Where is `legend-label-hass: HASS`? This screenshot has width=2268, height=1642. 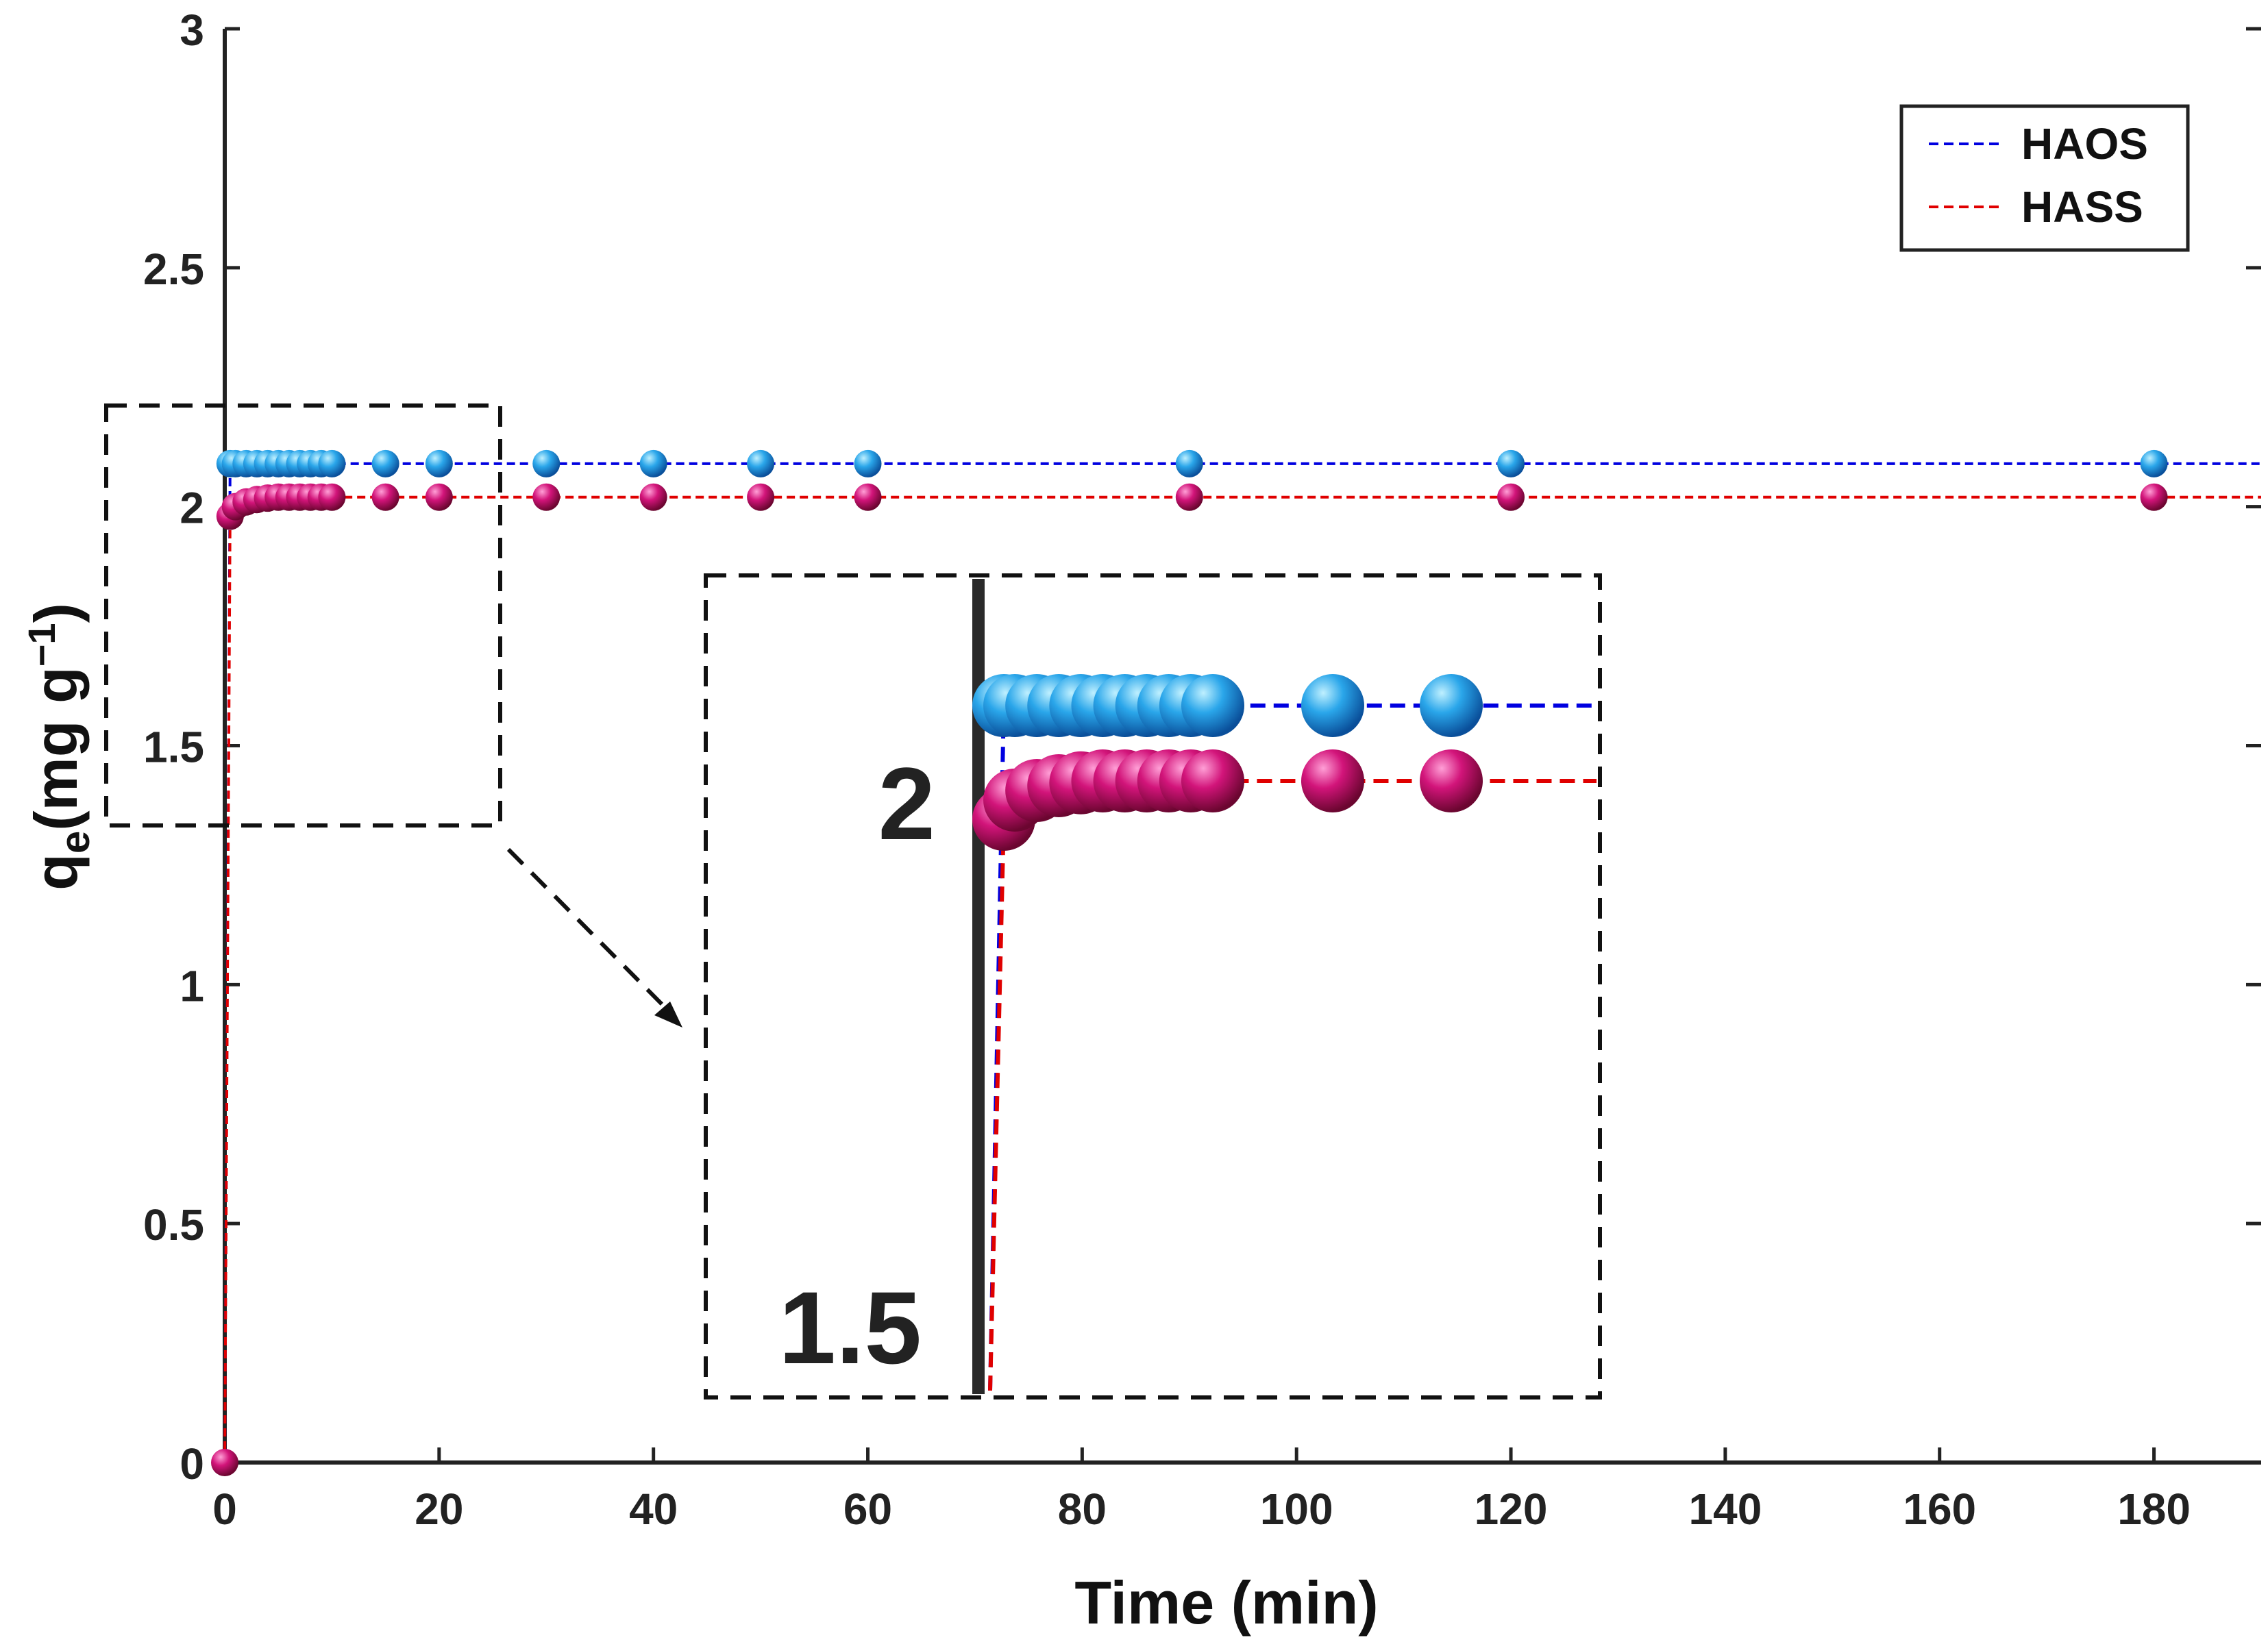
legend-label-hass: HASS is located at coordinates (2082, 207).